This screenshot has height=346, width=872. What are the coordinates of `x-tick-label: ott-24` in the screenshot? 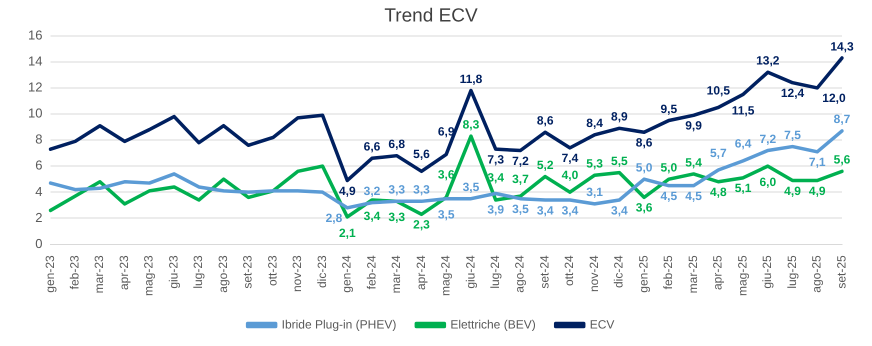 It's located at (569, 270).